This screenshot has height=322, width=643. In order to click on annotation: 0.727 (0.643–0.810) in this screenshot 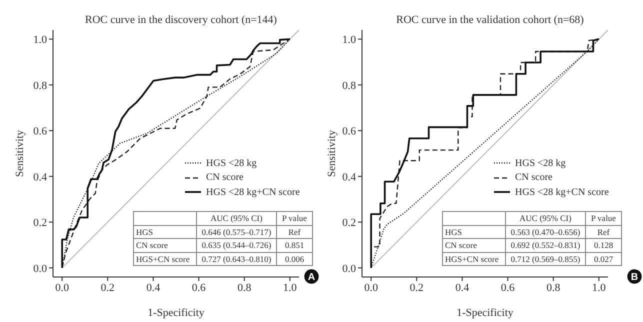, I will do `click(236, 259)`.